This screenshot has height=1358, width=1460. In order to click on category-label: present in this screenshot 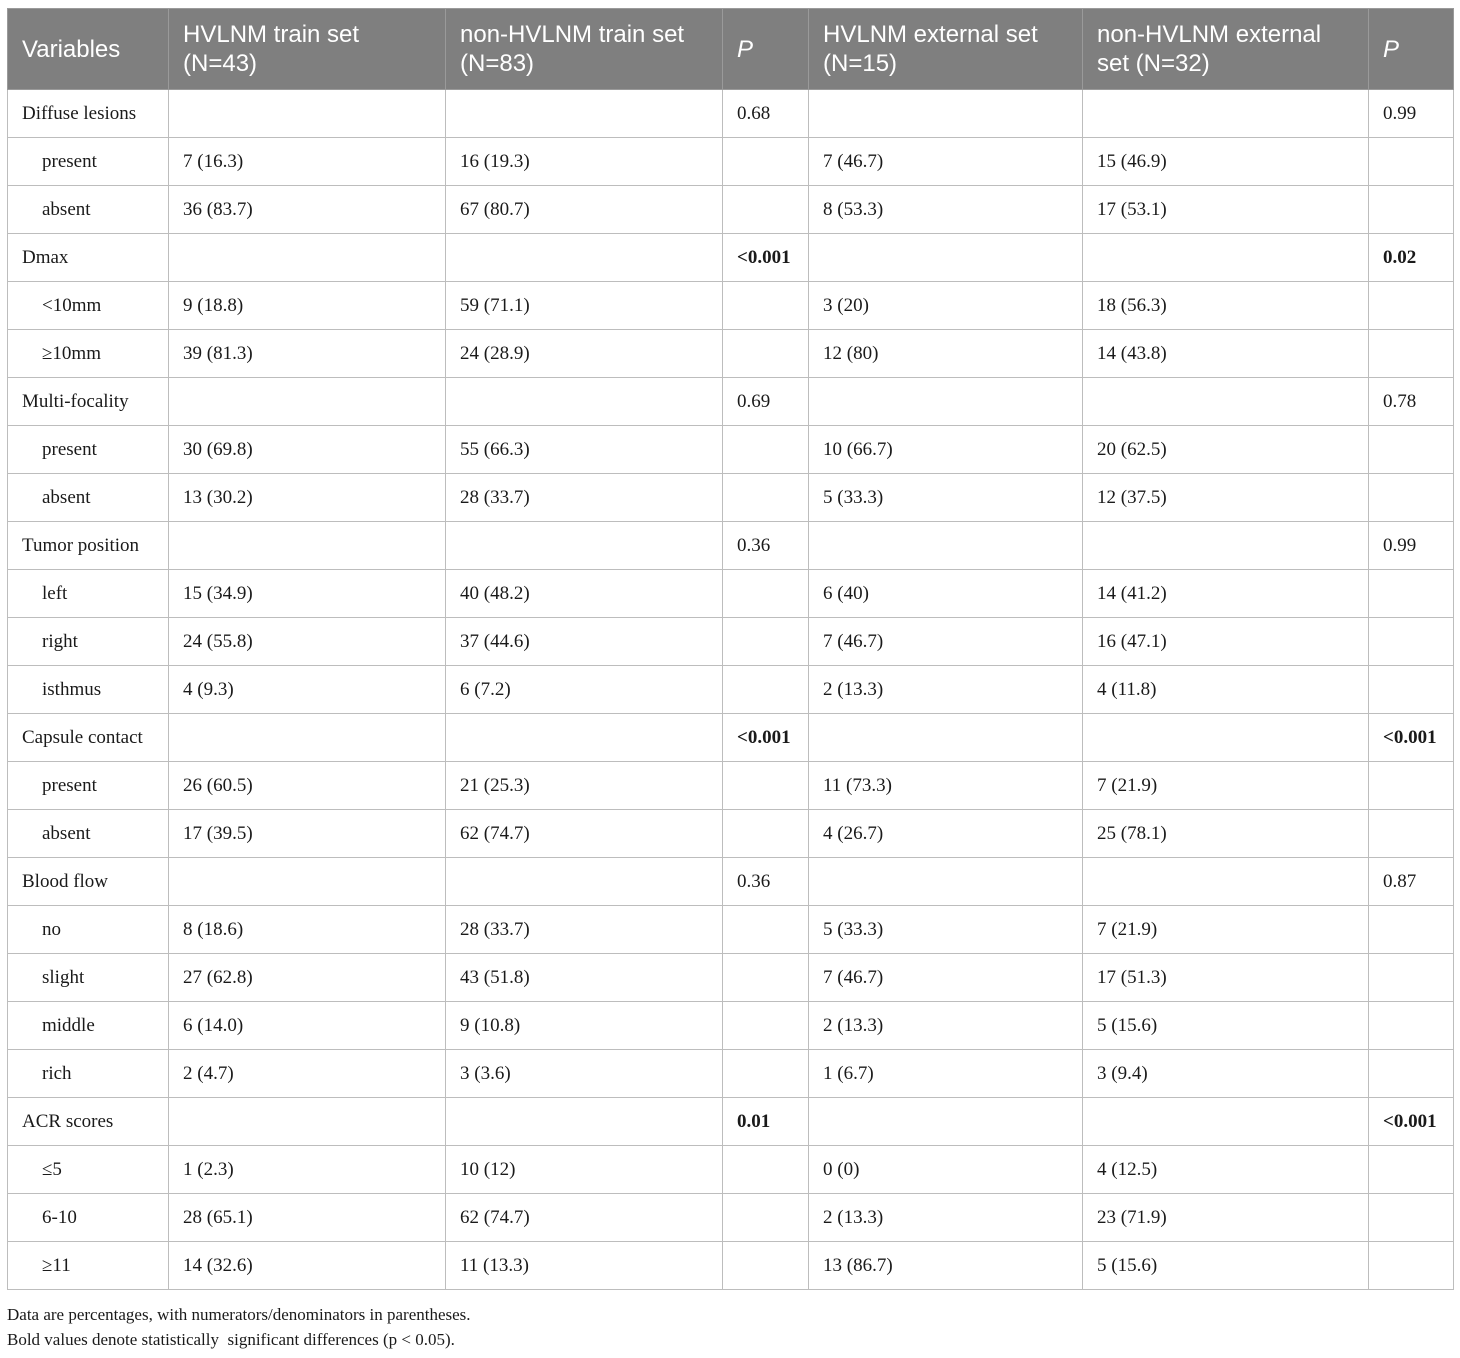, I will do `click(88, 785)`.